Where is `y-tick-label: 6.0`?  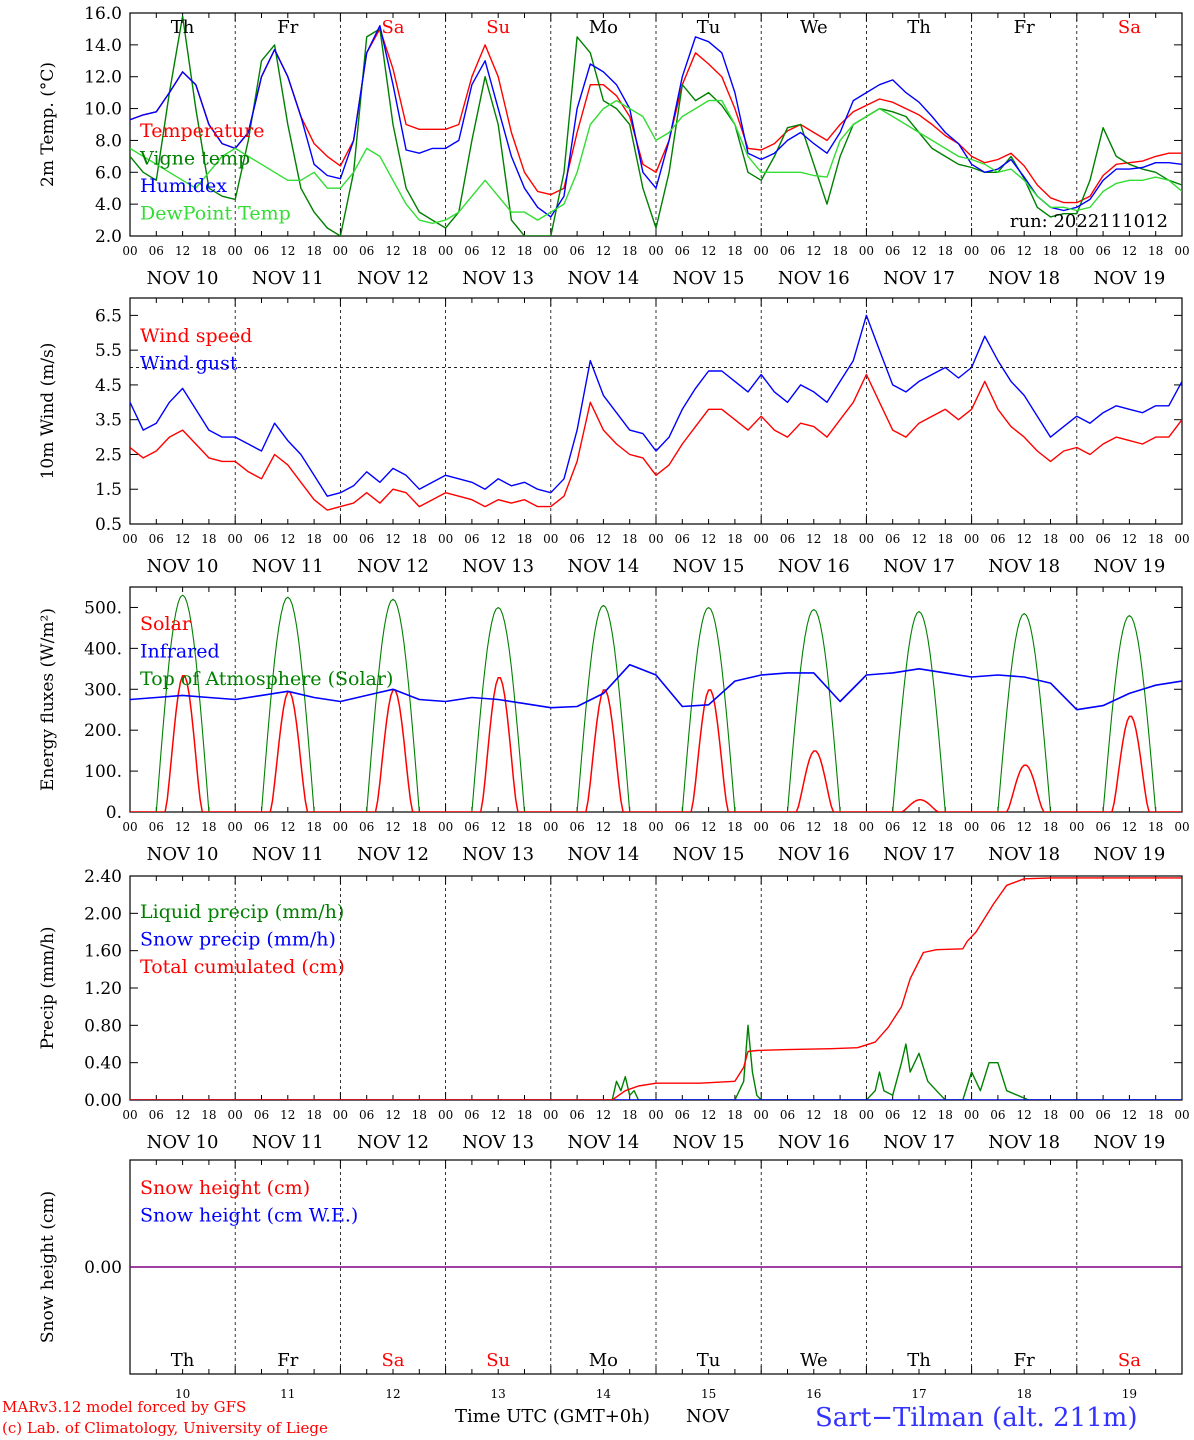 y-tick-label: 6.0 is located at coordinates (108, 173).